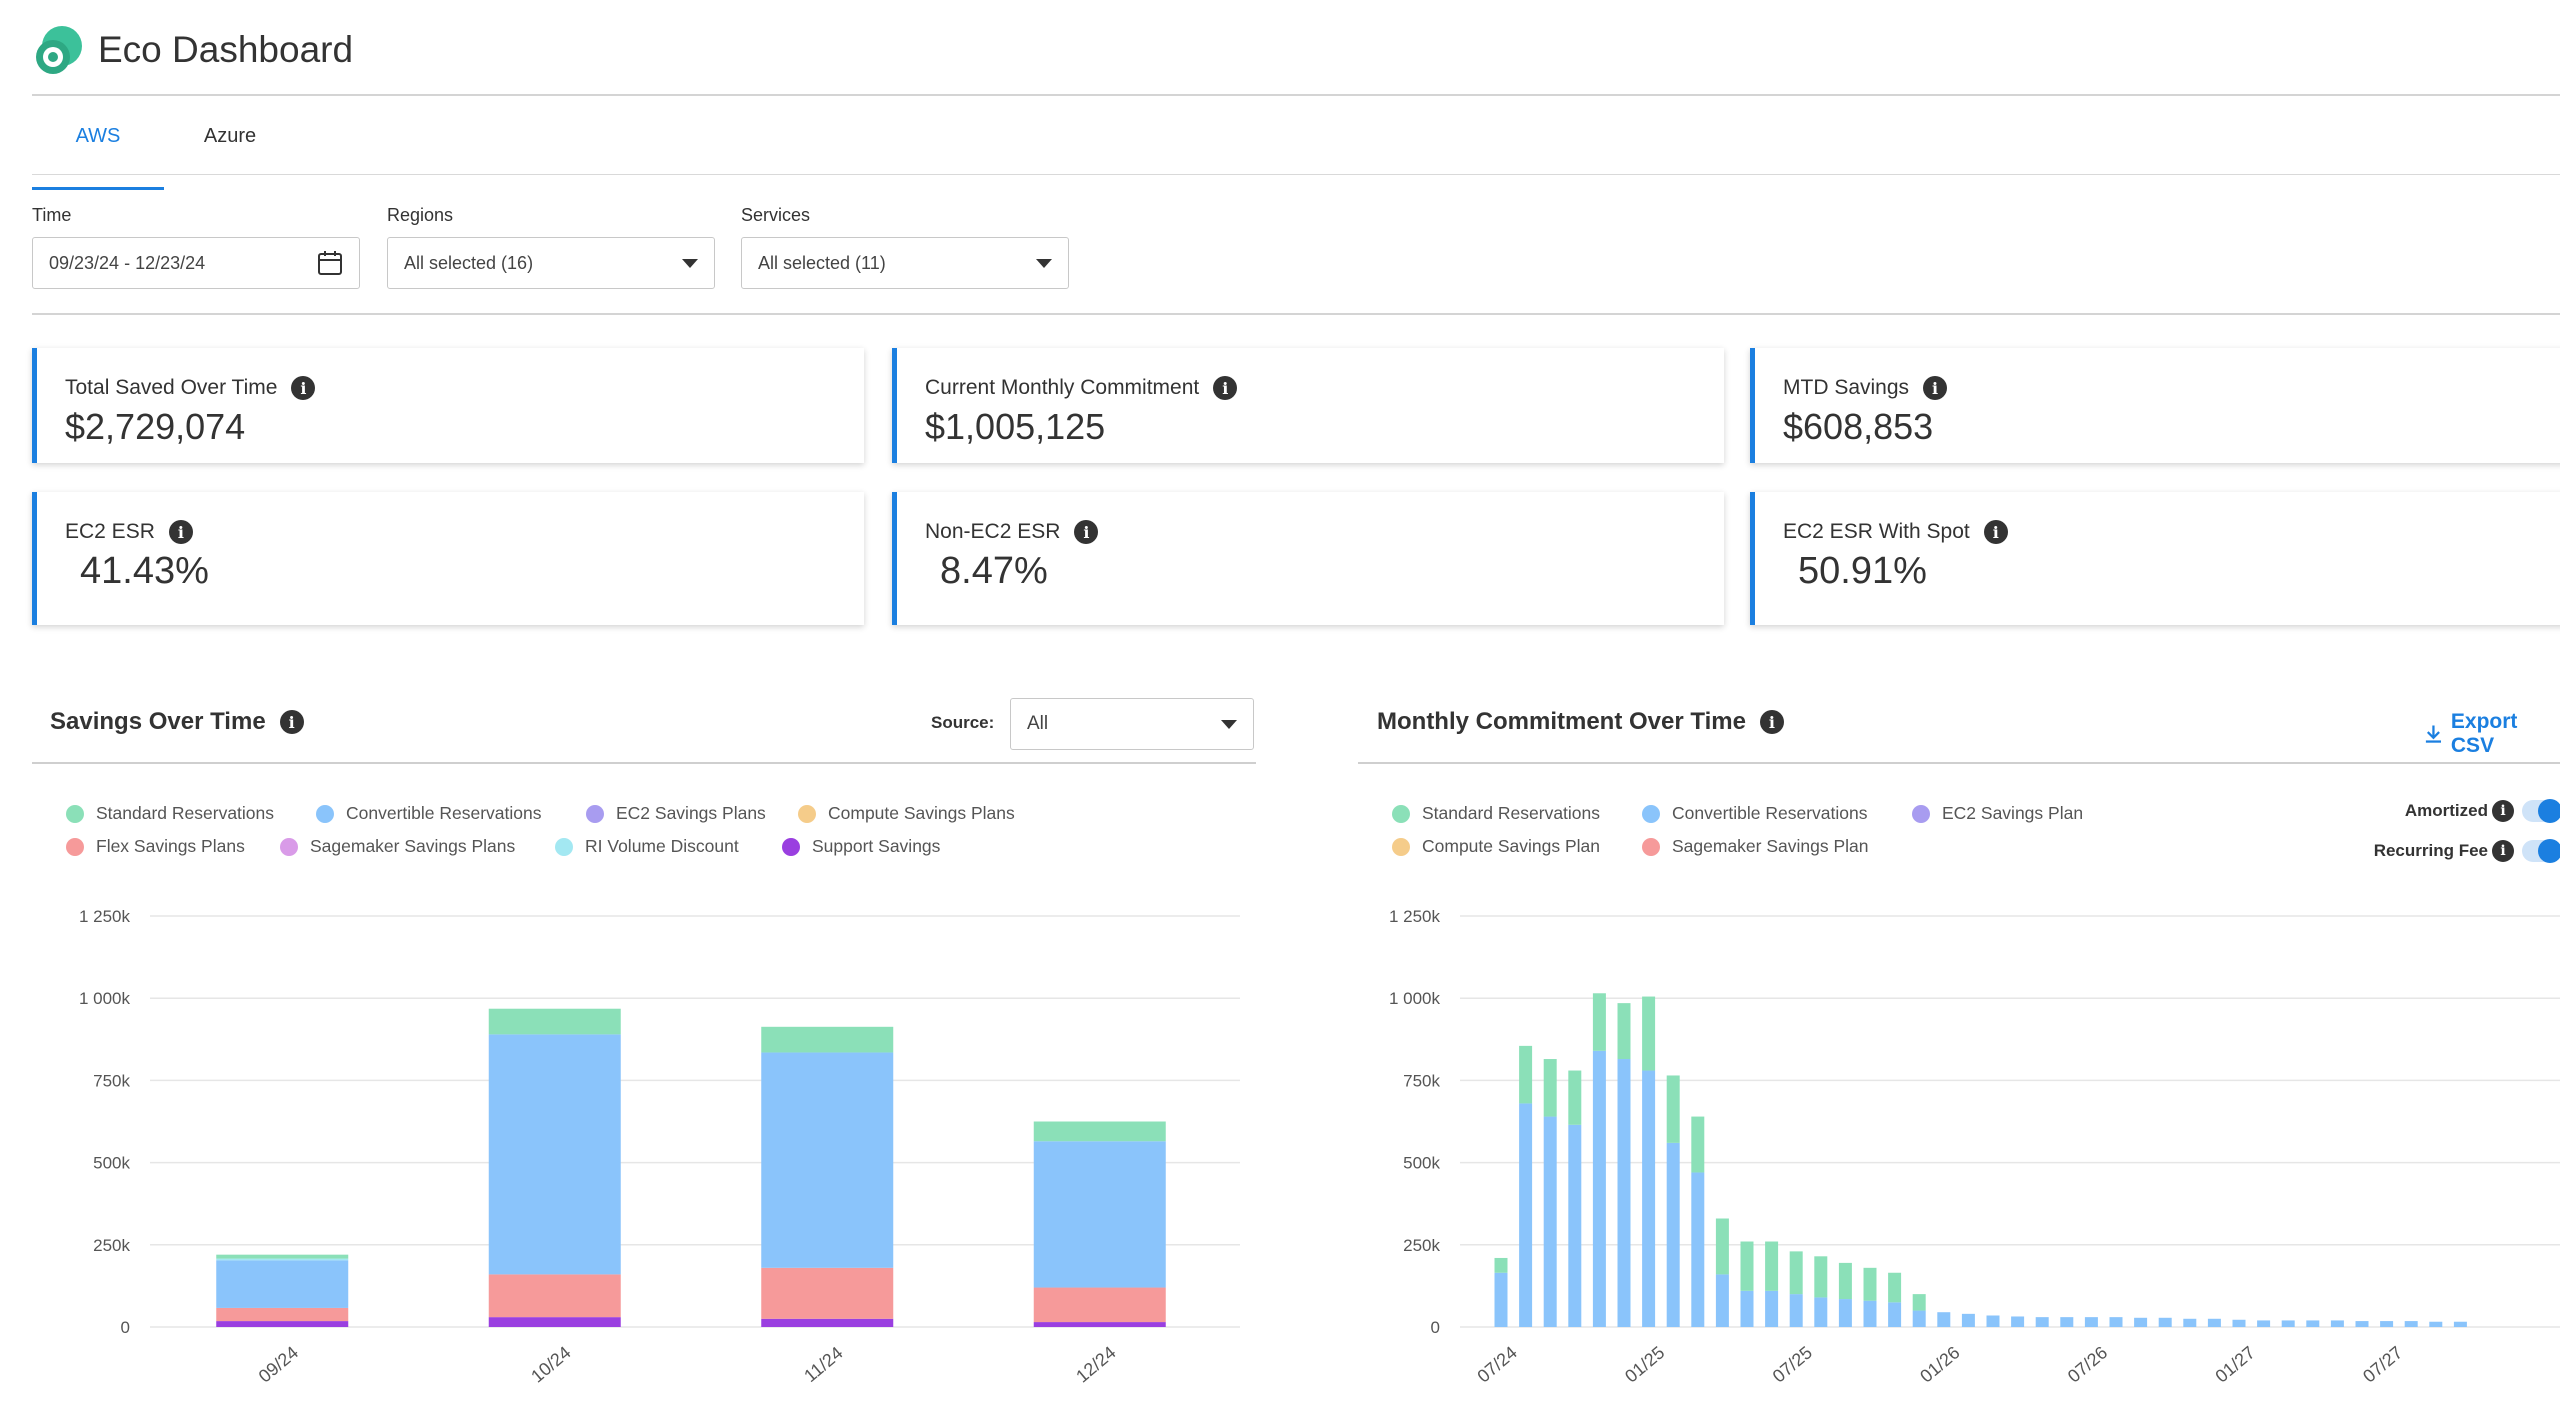 This screenshot has height=1424, width=2560. What do you see at coordinates (647, 846) in the screenshot?
I see `legend-item: RI Volume Discount` at bounding box center [647, 846].